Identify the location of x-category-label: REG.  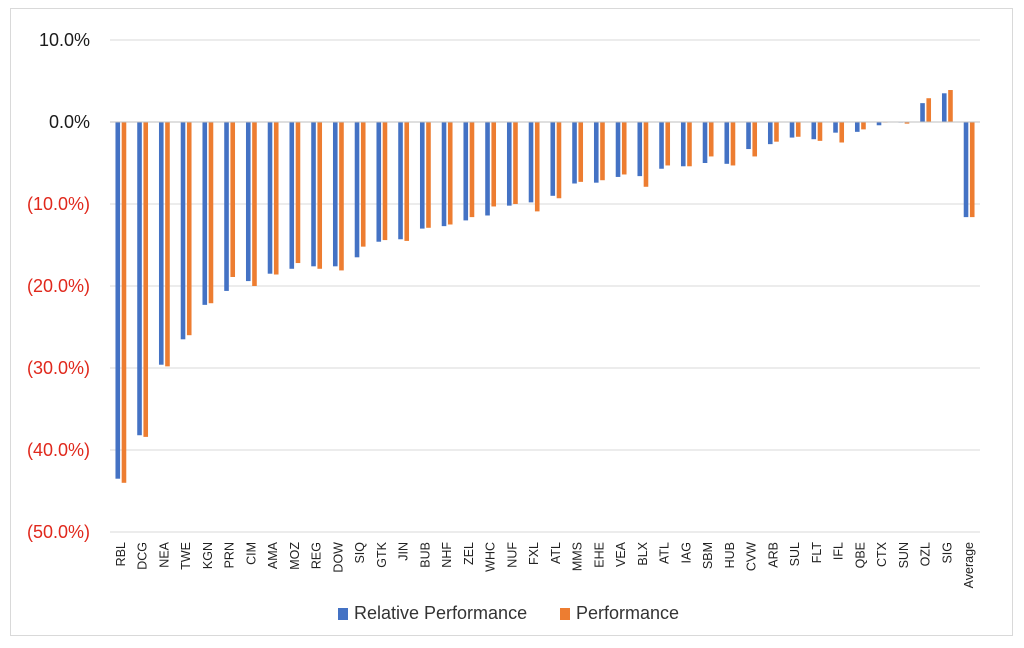
(317, 555).